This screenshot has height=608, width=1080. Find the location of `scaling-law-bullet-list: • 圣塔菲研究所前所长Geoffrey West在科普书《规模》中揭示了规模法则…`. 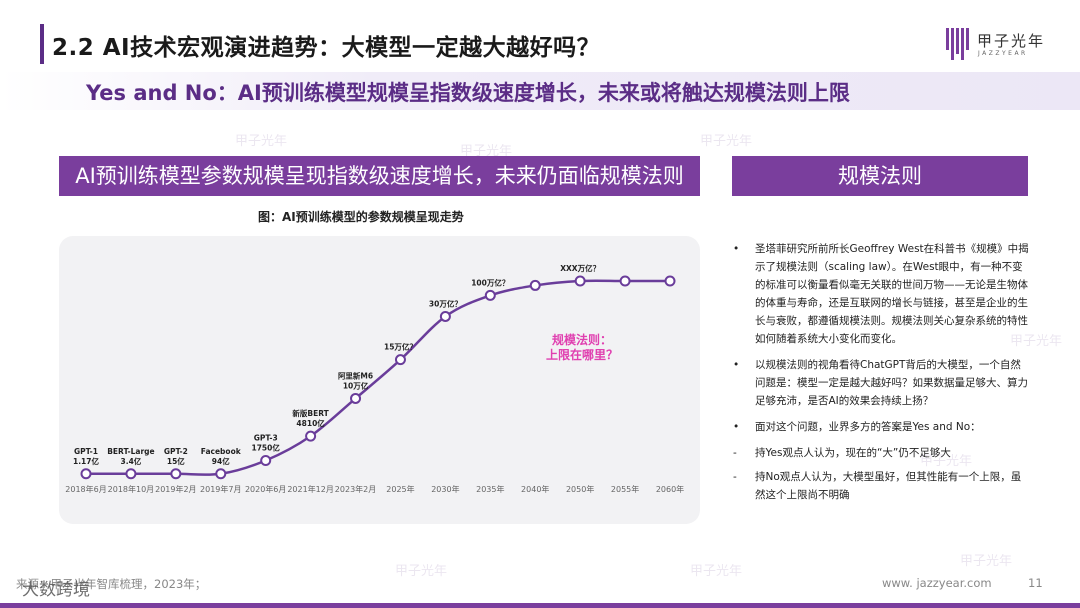

scaling-law-bullet-list: • 圣塔菲研究所前所长Geoffrey West在科普书《规模》中揭示了规模法则… is located at coordinates (881, 375).